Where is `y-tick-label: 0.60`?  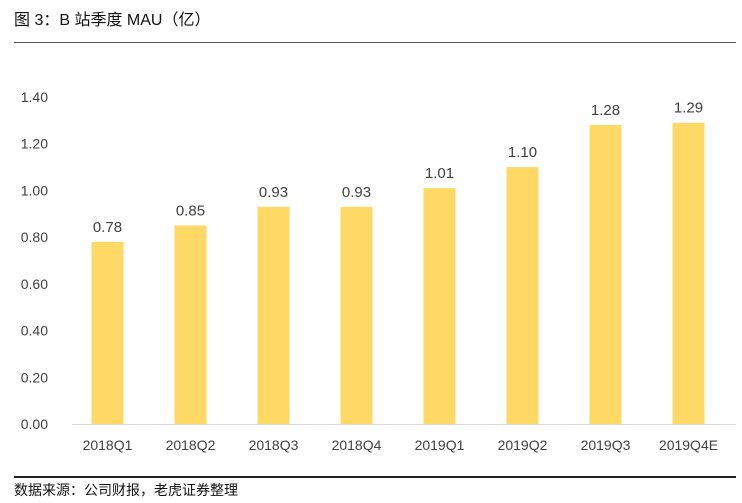
y-tick-label: 0.60 is located at coordinates (34, 284).